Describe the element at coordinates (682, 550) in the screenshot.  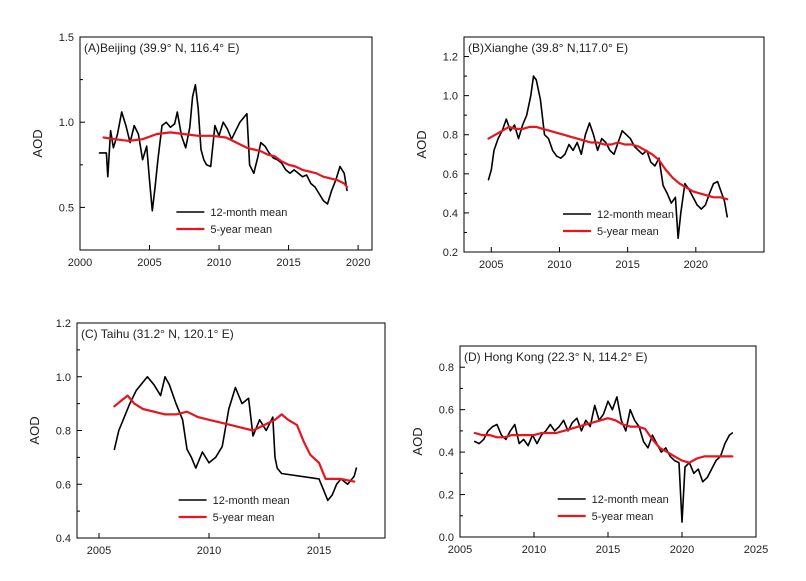
I see `hong-kong-x-tick-label: 2020` at that location.